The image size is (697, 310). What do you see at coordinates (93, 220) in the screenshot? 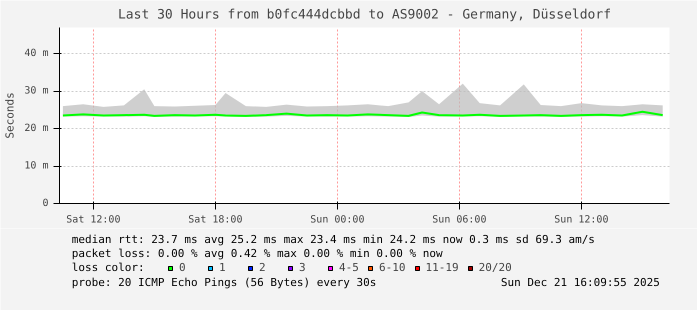
I see `x-tick-label: Sat 12:00` at bounding box center [93, 220].